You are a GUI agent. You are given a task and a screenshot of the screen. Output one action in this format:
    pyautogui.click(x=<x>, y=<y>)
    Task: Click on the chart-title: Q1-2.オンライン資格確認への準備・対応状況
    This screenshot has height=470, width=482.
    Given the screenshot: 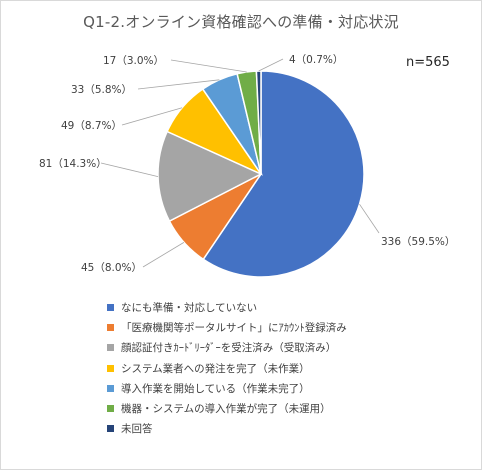 What is the action you would take?
    pyautogui.click(x=241, y=22)
    